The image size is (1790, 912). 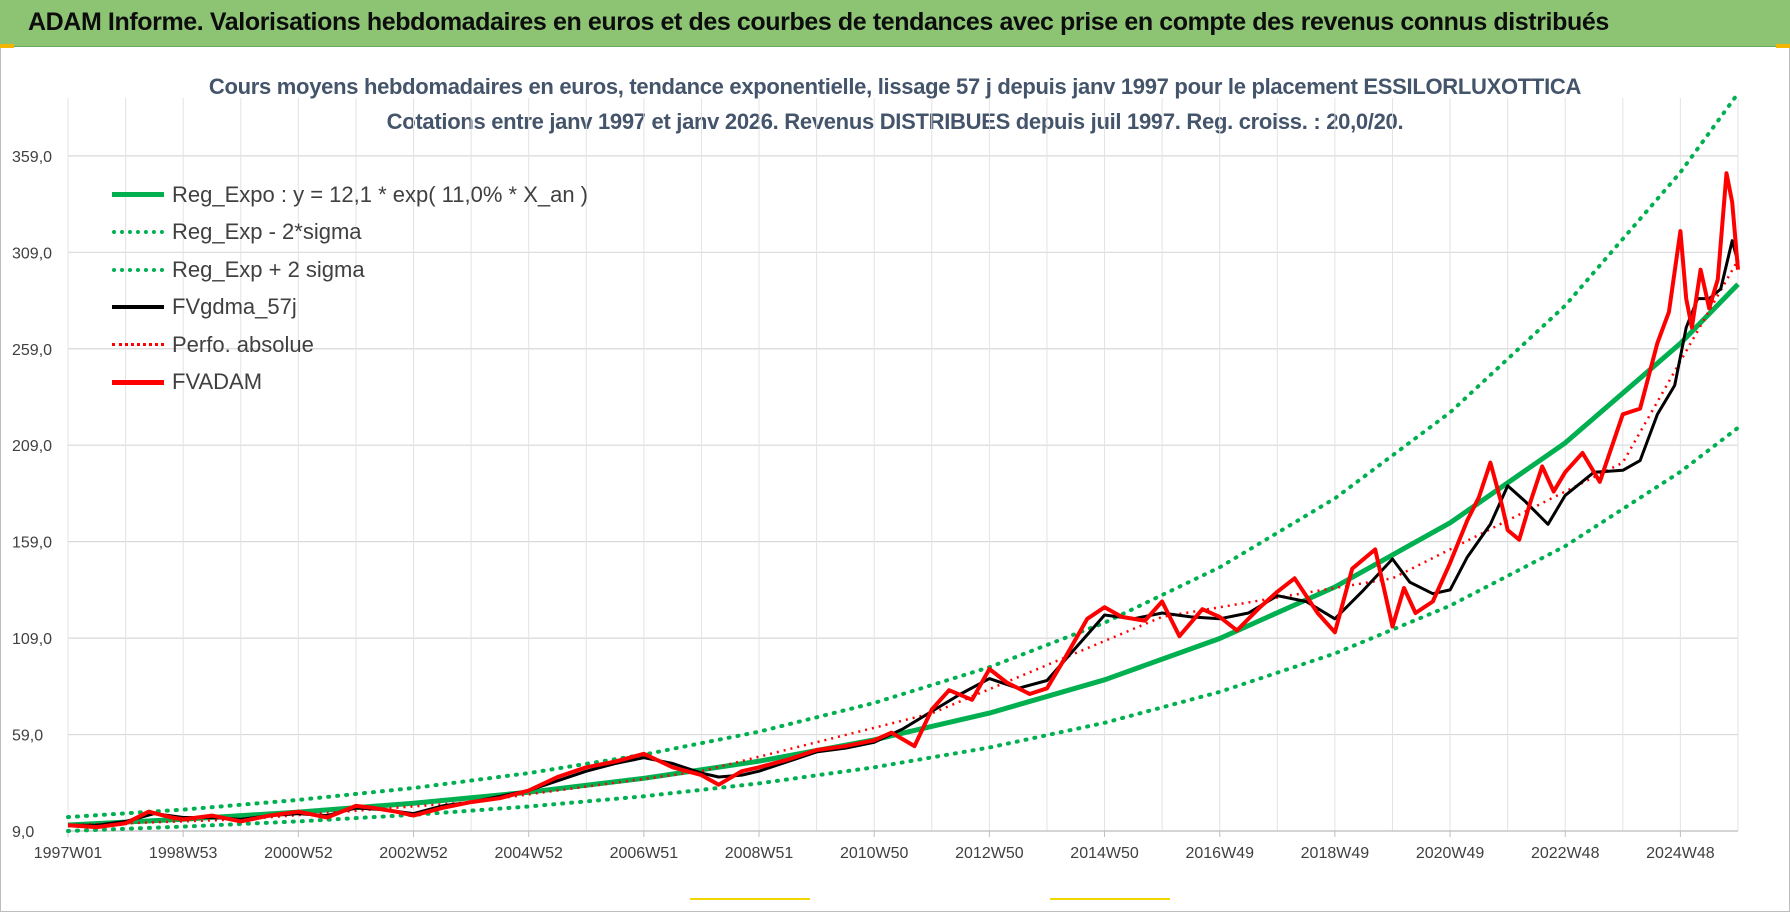 What do you see at coordinates (874, 853) in the screenshot?
I see `x-tick-label: 2010W50` at bounding box center [874, 853].